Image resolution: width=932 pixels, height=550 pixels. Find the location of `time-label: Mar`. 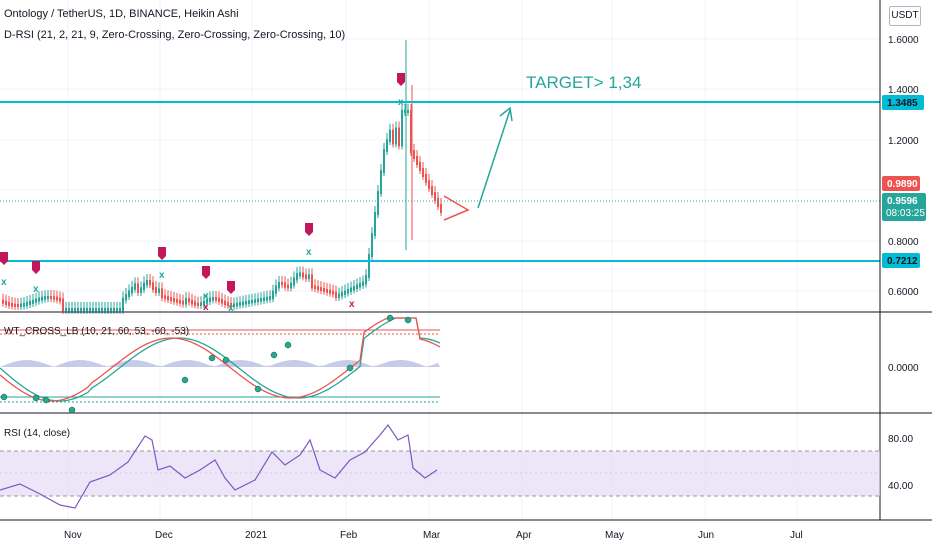

time-label: Mar is located at coordinates (432, 535).